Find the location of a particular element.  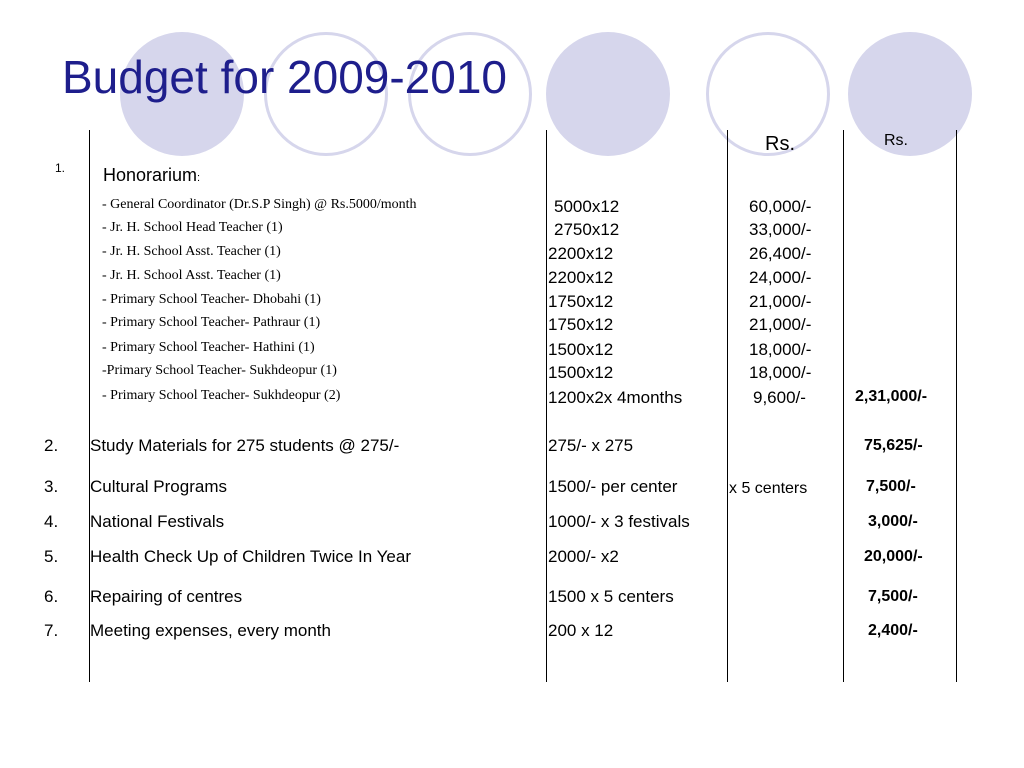

item-calc: 1000/- x 3 festivals is located at coordinates (619, 521).